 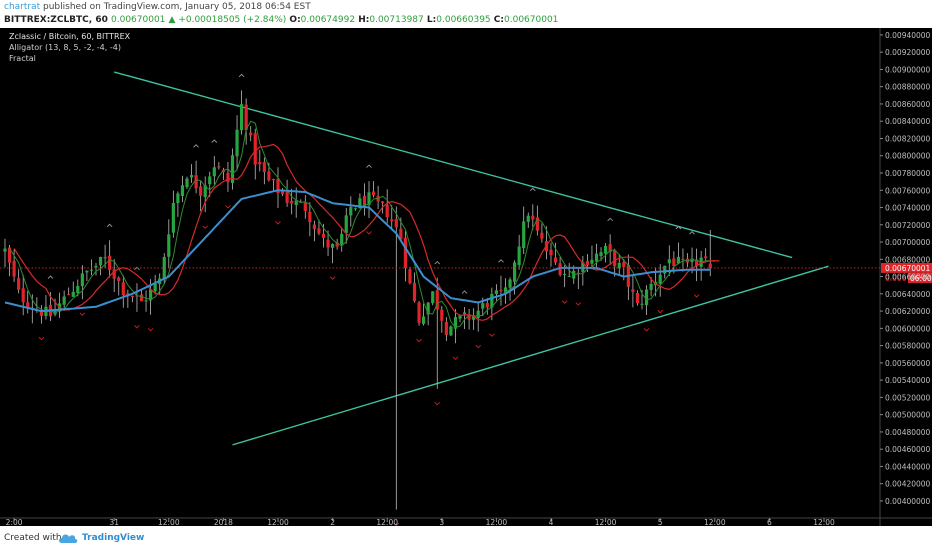 I want to click on high-label: H:, so click(x=364, y=20).